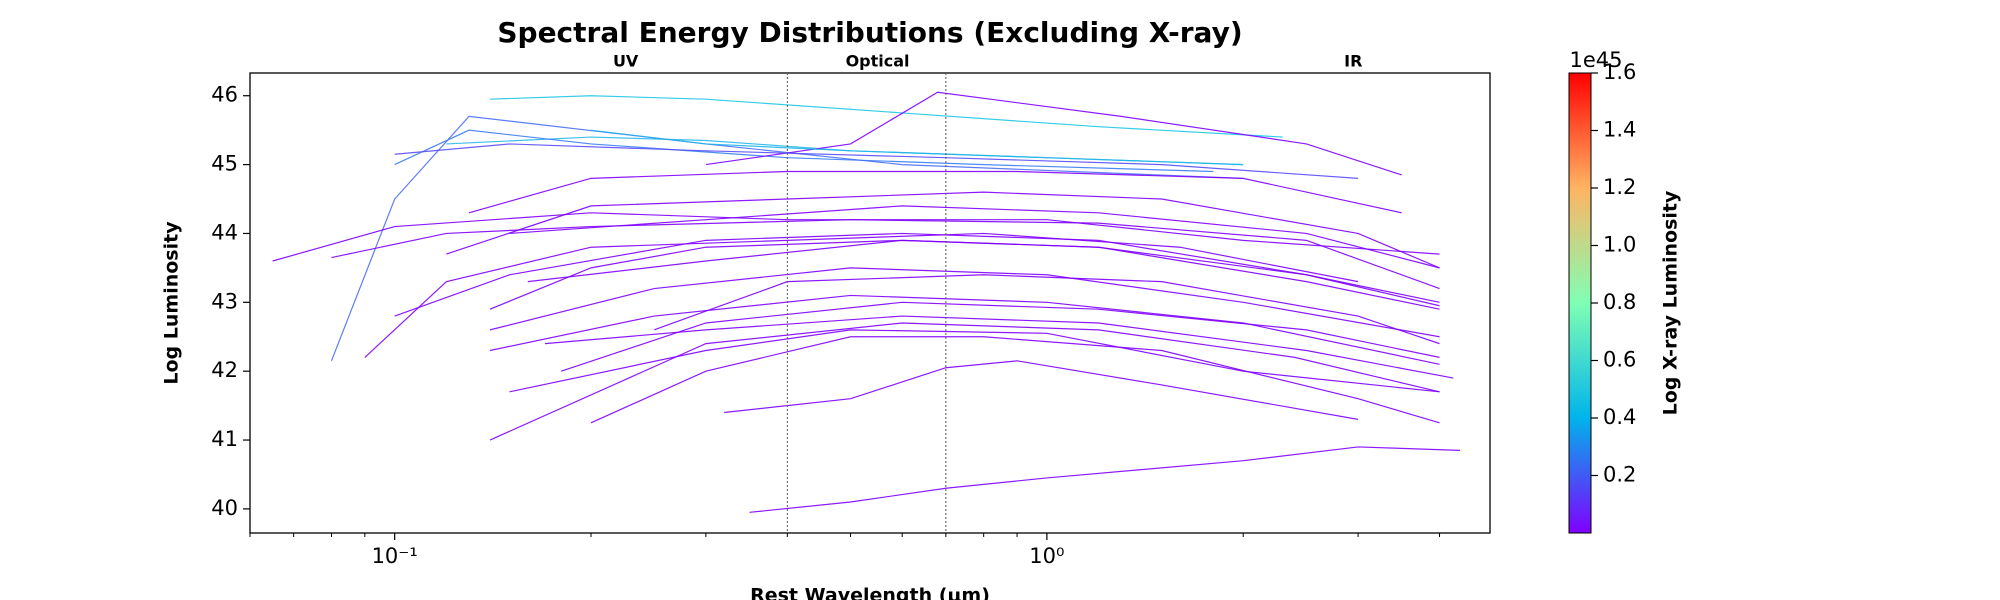 The image size is (2000, 600). What do you see at coordinates (1619, 130) in the screenshot?
I see `colorbar-tick-label: 1.4` at bounding box center [1619, 130].